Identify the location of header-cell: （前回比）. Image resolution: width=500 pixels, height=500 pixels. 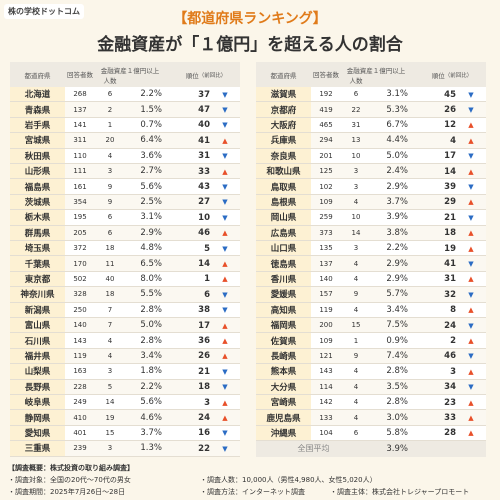
(465, 74).